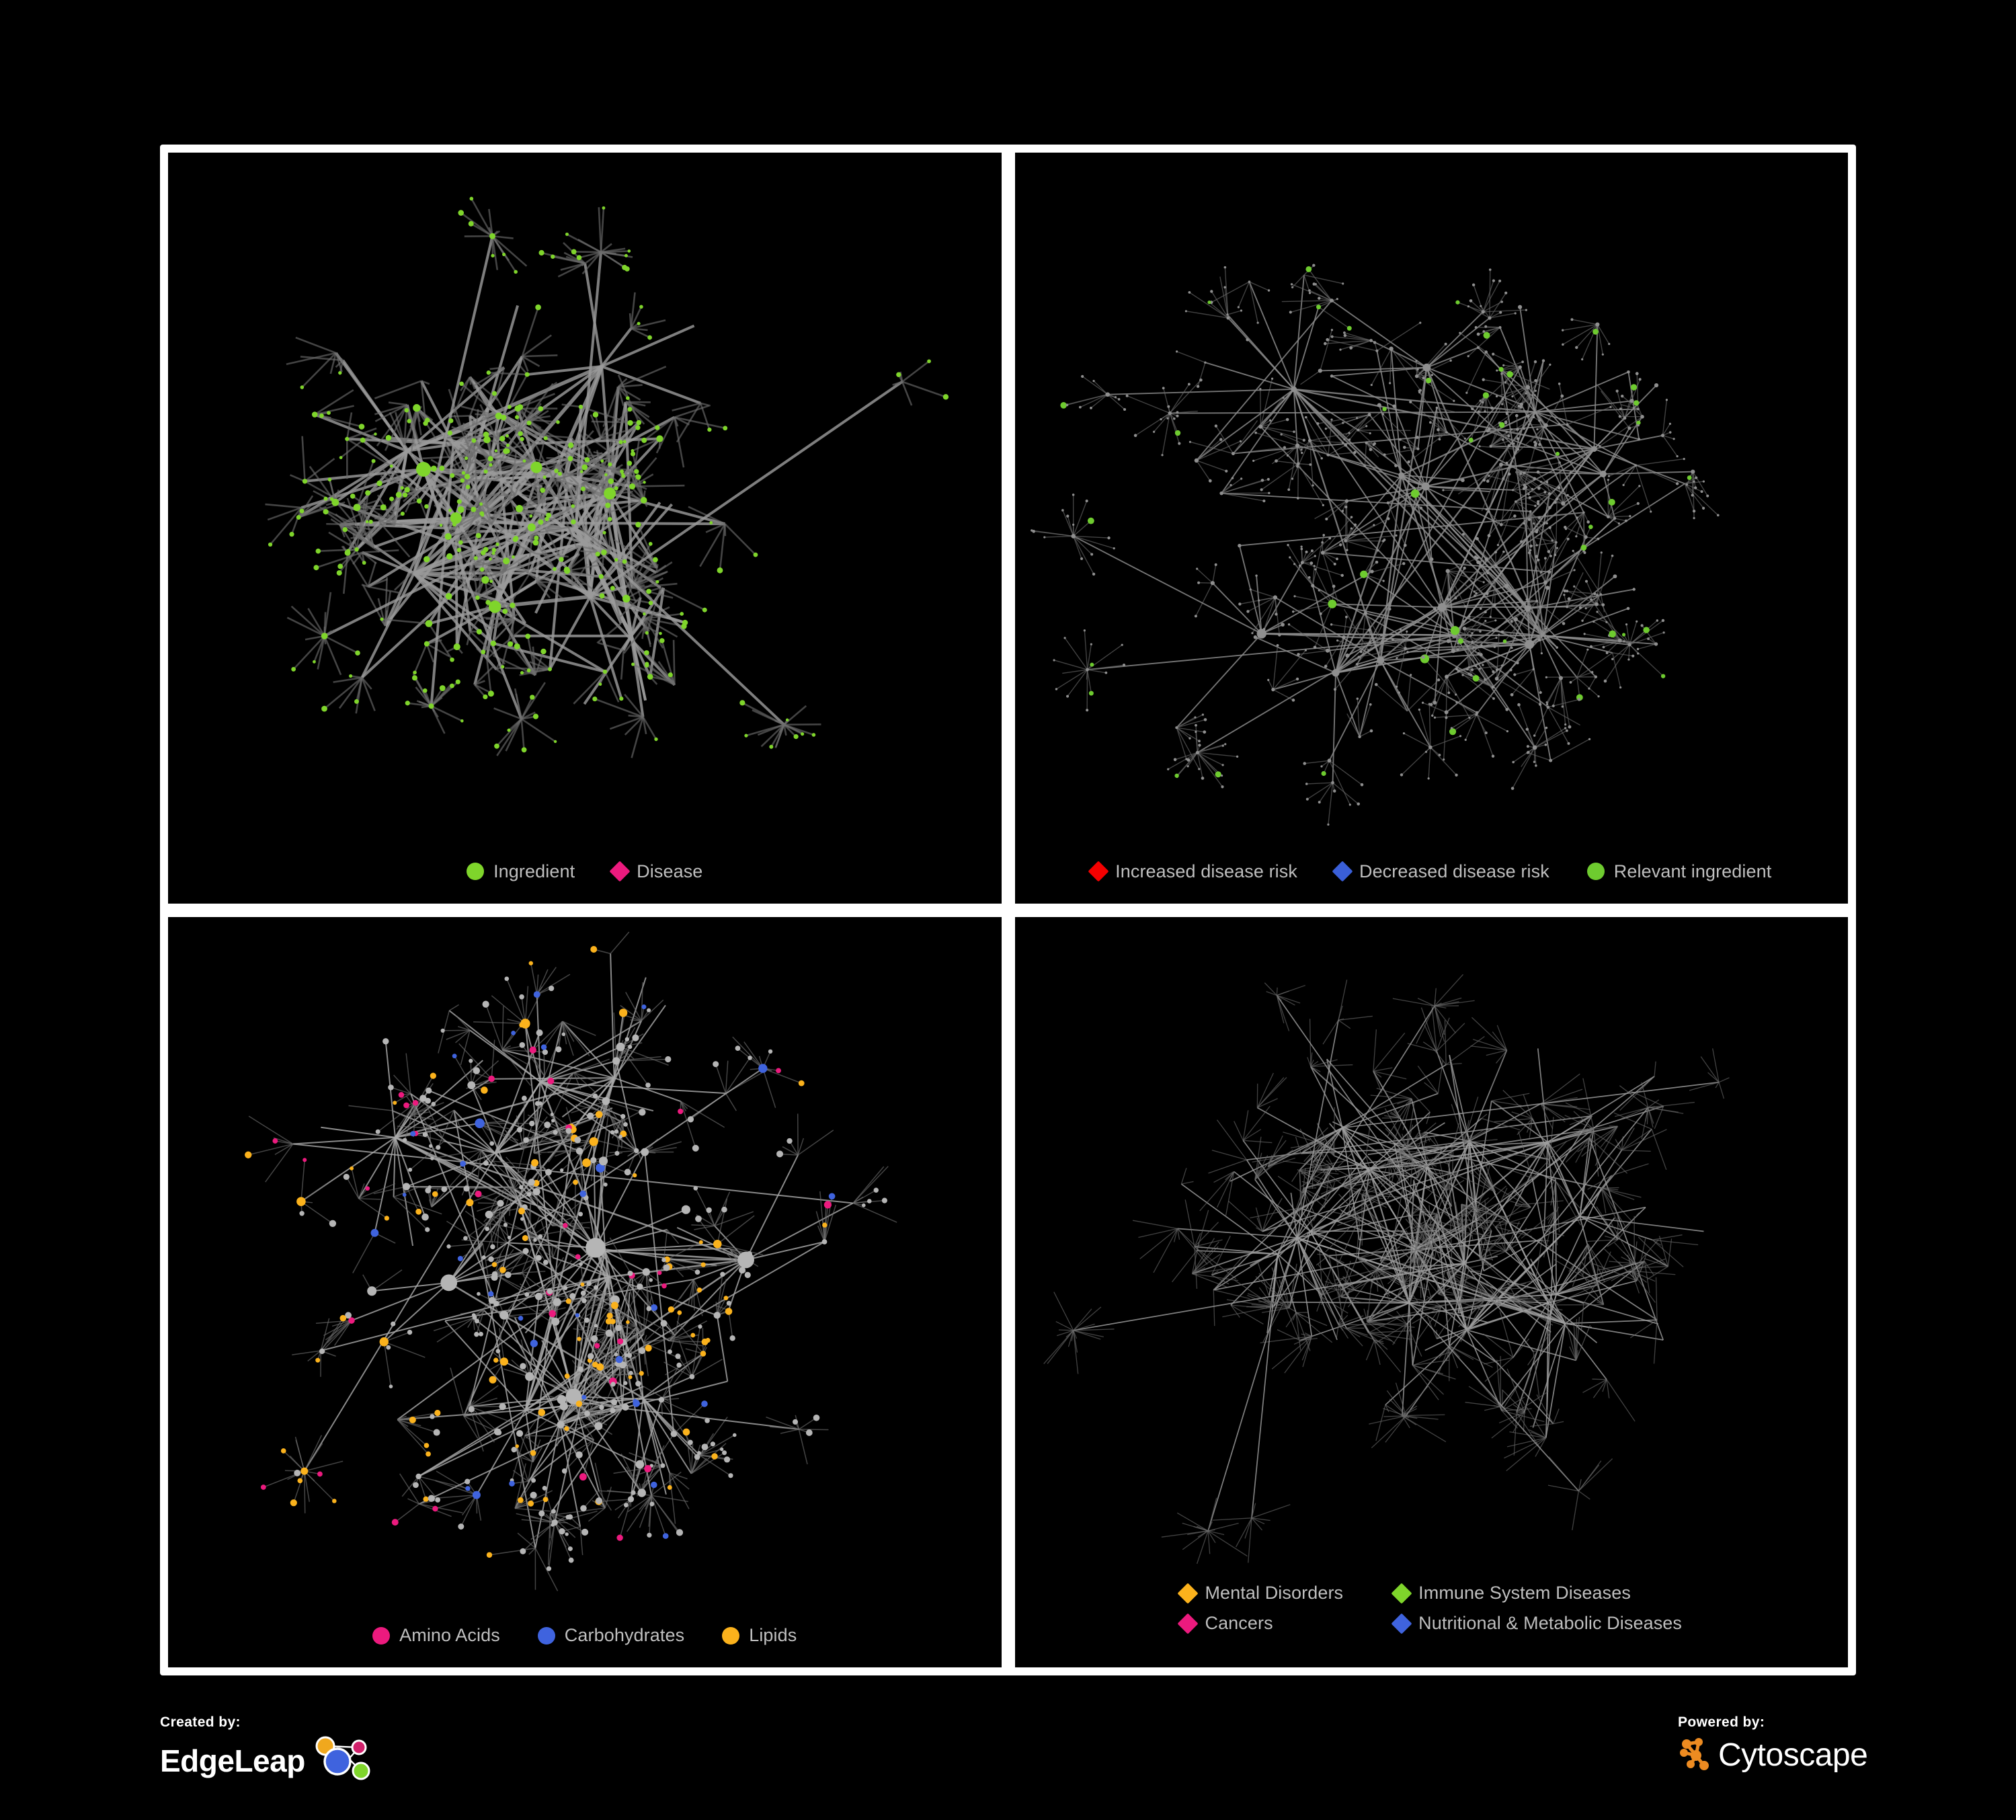 The image size is (2016, 1820). What do you see at coordinates (266, 1750) in the screenshot?
I see `brand-edgeleap: Created by: EdgeLeap` at bounding box center [266, 1750].